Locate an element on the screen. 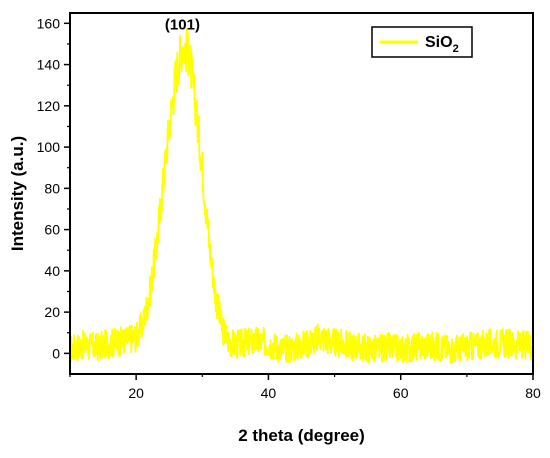 The height and width of the screenshot is (458, 550). y-tick-label: 160 is located at coordinates (49, 23).